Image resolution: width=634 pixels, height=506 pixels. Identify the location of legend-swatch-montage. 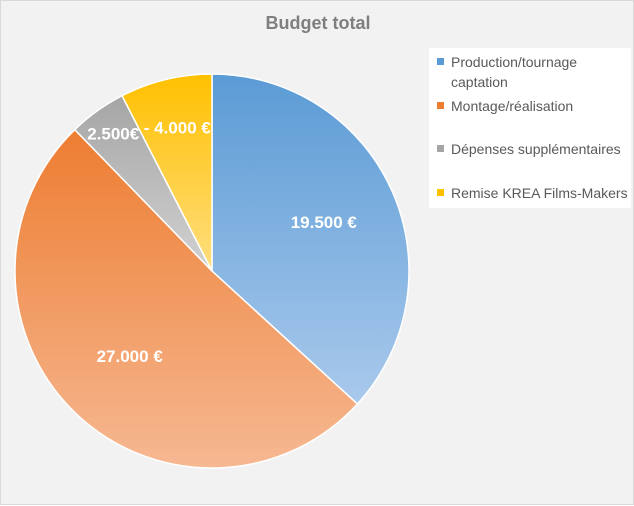
(440, 105).